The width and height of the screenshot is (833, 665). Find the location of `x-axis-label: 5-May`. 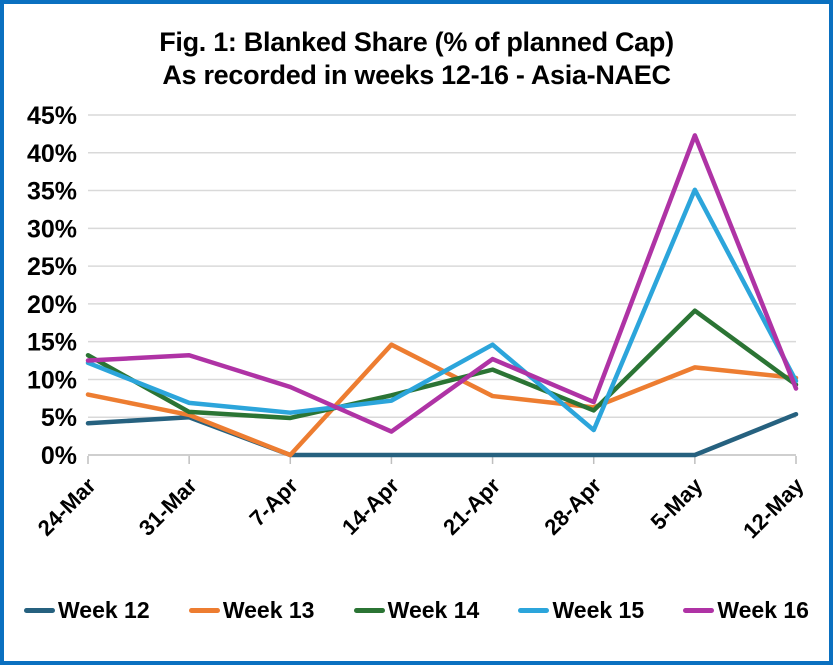

x-axis-label: 5-May is located at coordinates (677, 503).